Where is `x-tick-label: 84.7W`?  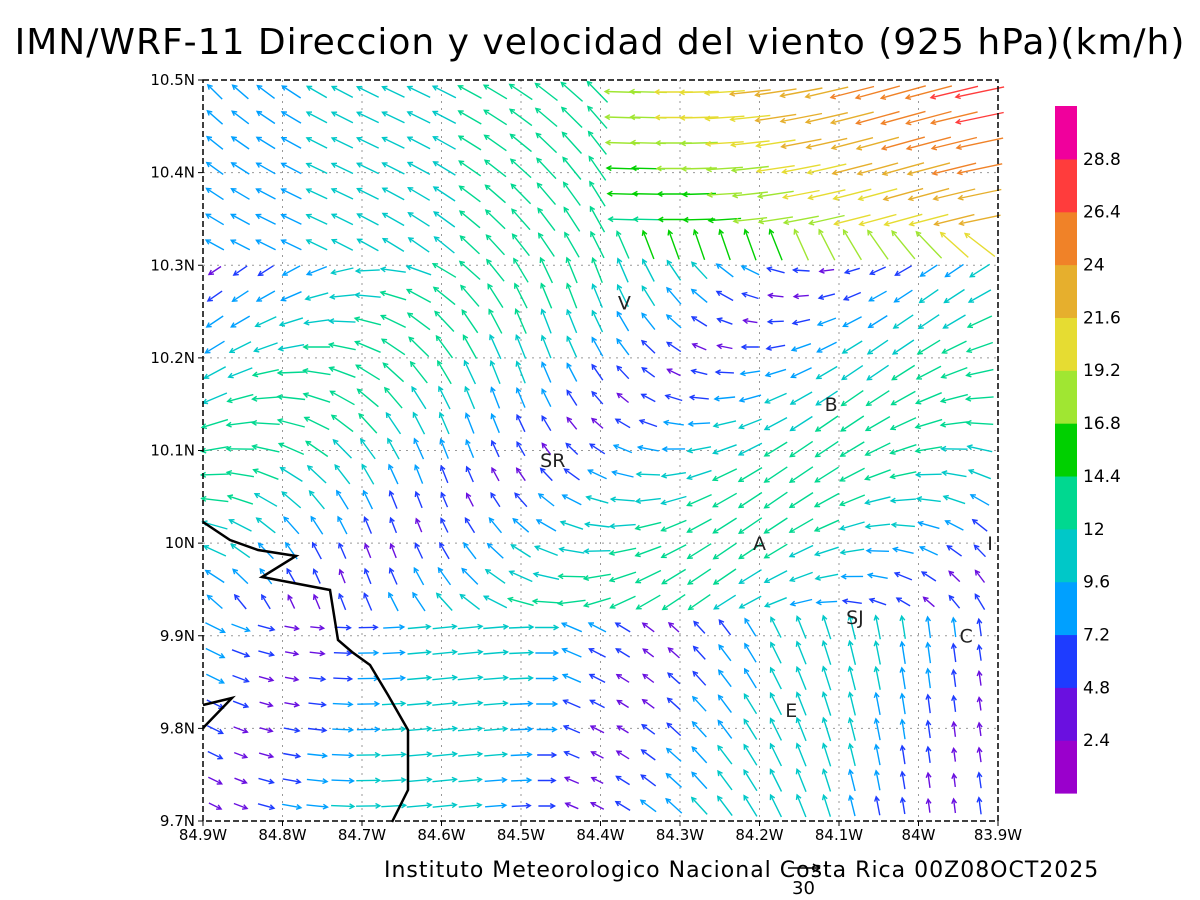 x-tick-label: 84.7W is located at coordinates (362, 835).